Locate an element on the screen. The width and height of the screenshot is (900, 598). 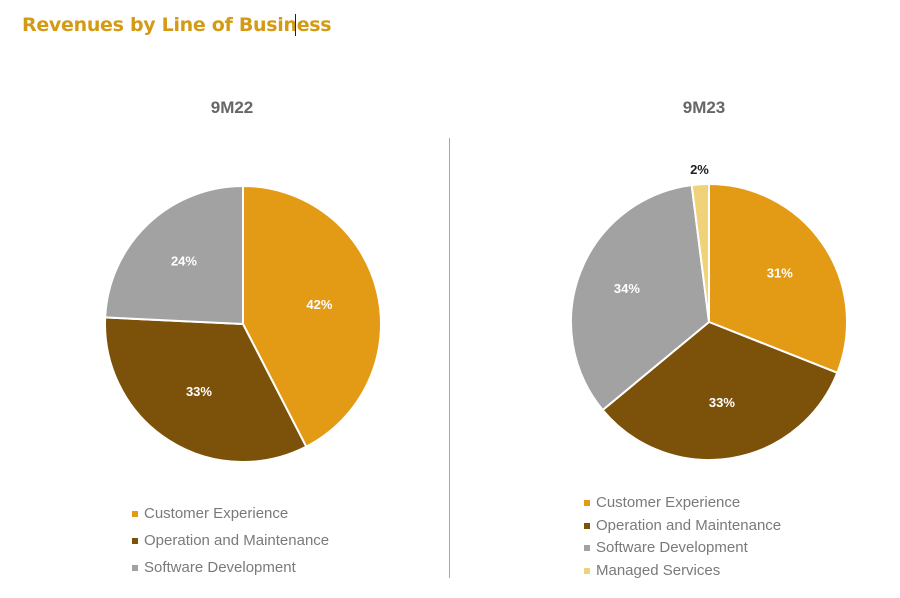
page-title: Revenues by Line of Business is located at coordinates (177, 25).